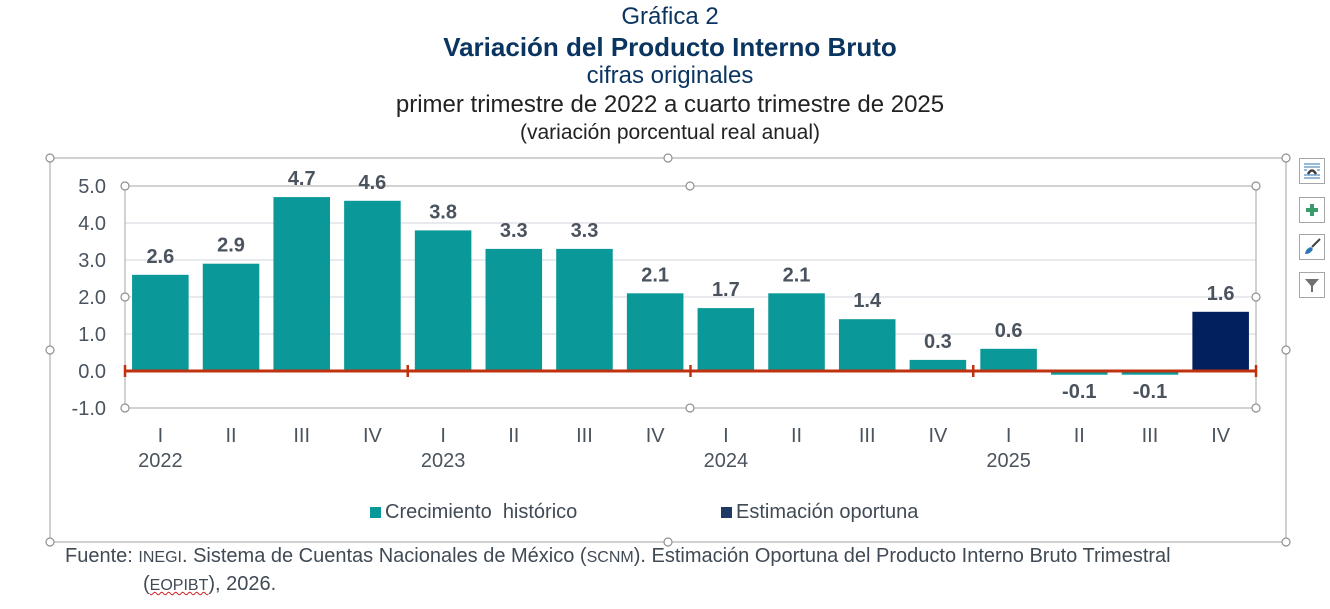 Image resolution: width=1330 pixels, height=609 pixels. I want to click on chart-elements-layout-icon, so click(1312, 171).